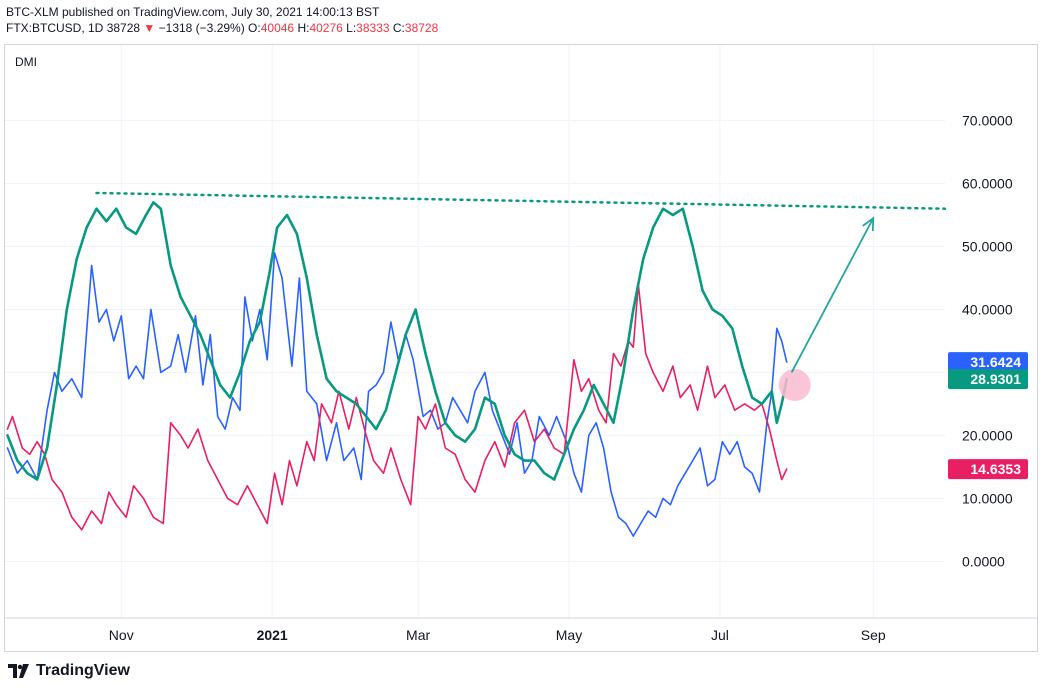 The height and width of the screenshot is (690, 1046). Describe the element at coordinates (351, 28) in the screenshot. I see `low-label: L:` at that location.